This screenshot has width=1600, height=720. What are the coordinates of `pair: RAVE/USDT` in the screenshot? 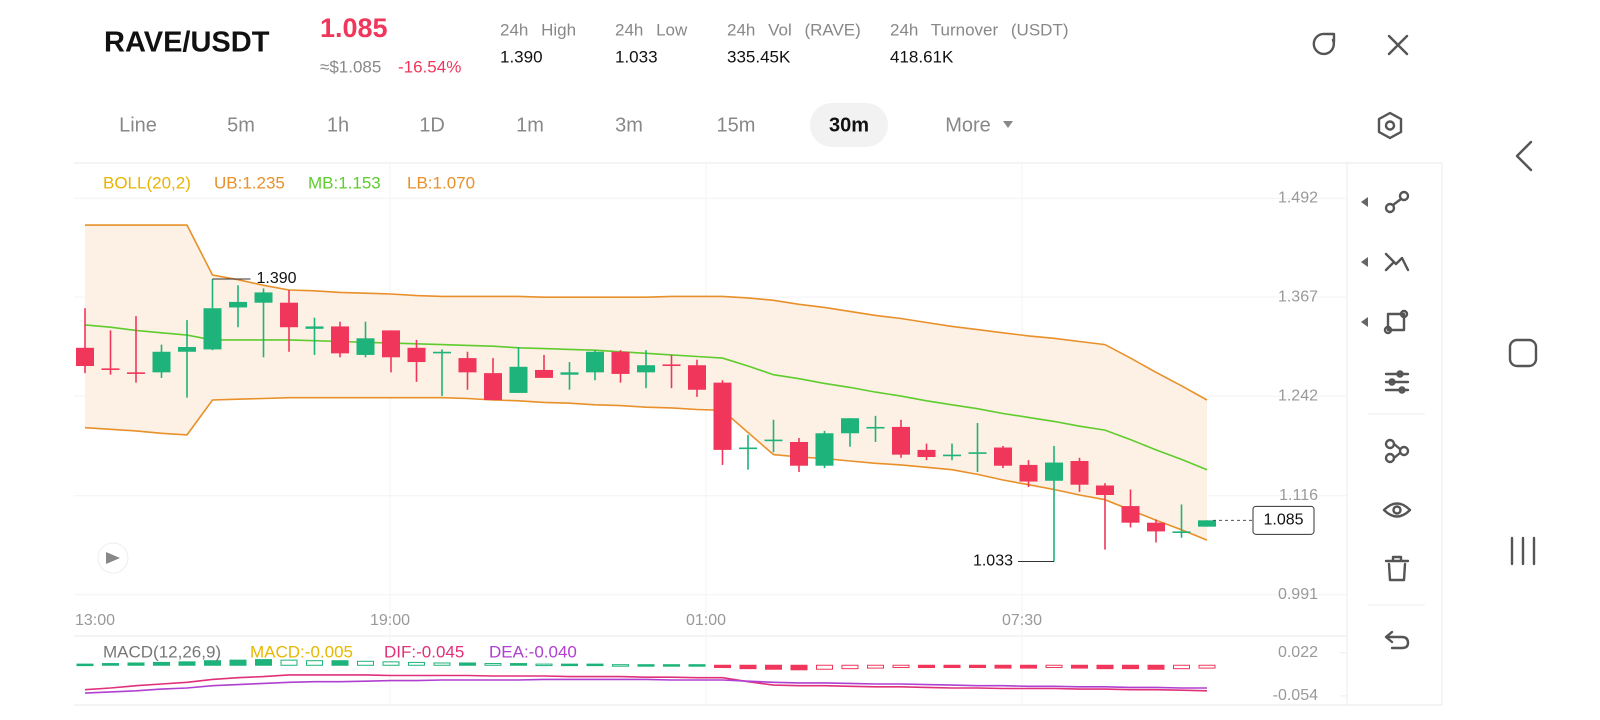 It's located at (187, 43).